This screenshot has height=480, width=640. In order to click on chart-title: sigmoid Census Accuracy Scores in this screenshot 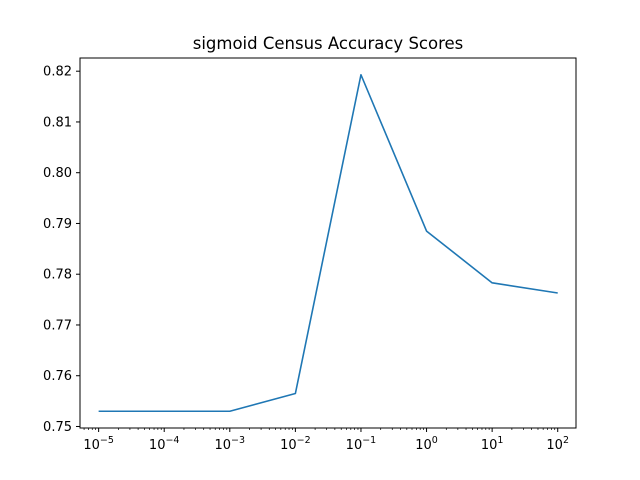, I will do `click(328, 43)`.